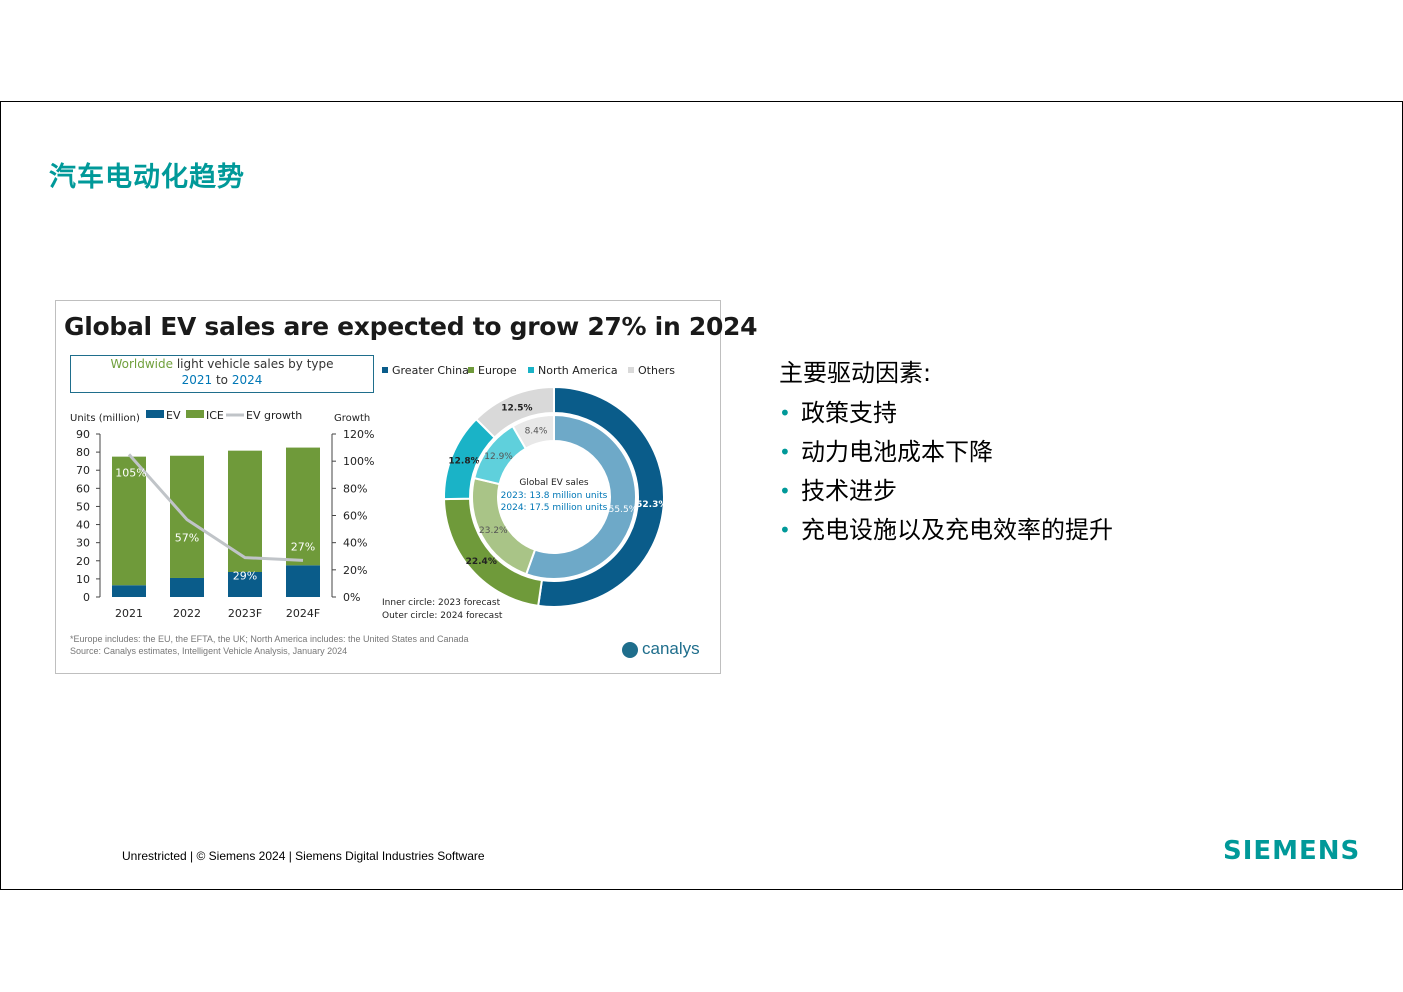  What do you see at coordinates (83, 579) in the screenshot?
I see `y-tick-label: 10` at bounding box center [83, 579].